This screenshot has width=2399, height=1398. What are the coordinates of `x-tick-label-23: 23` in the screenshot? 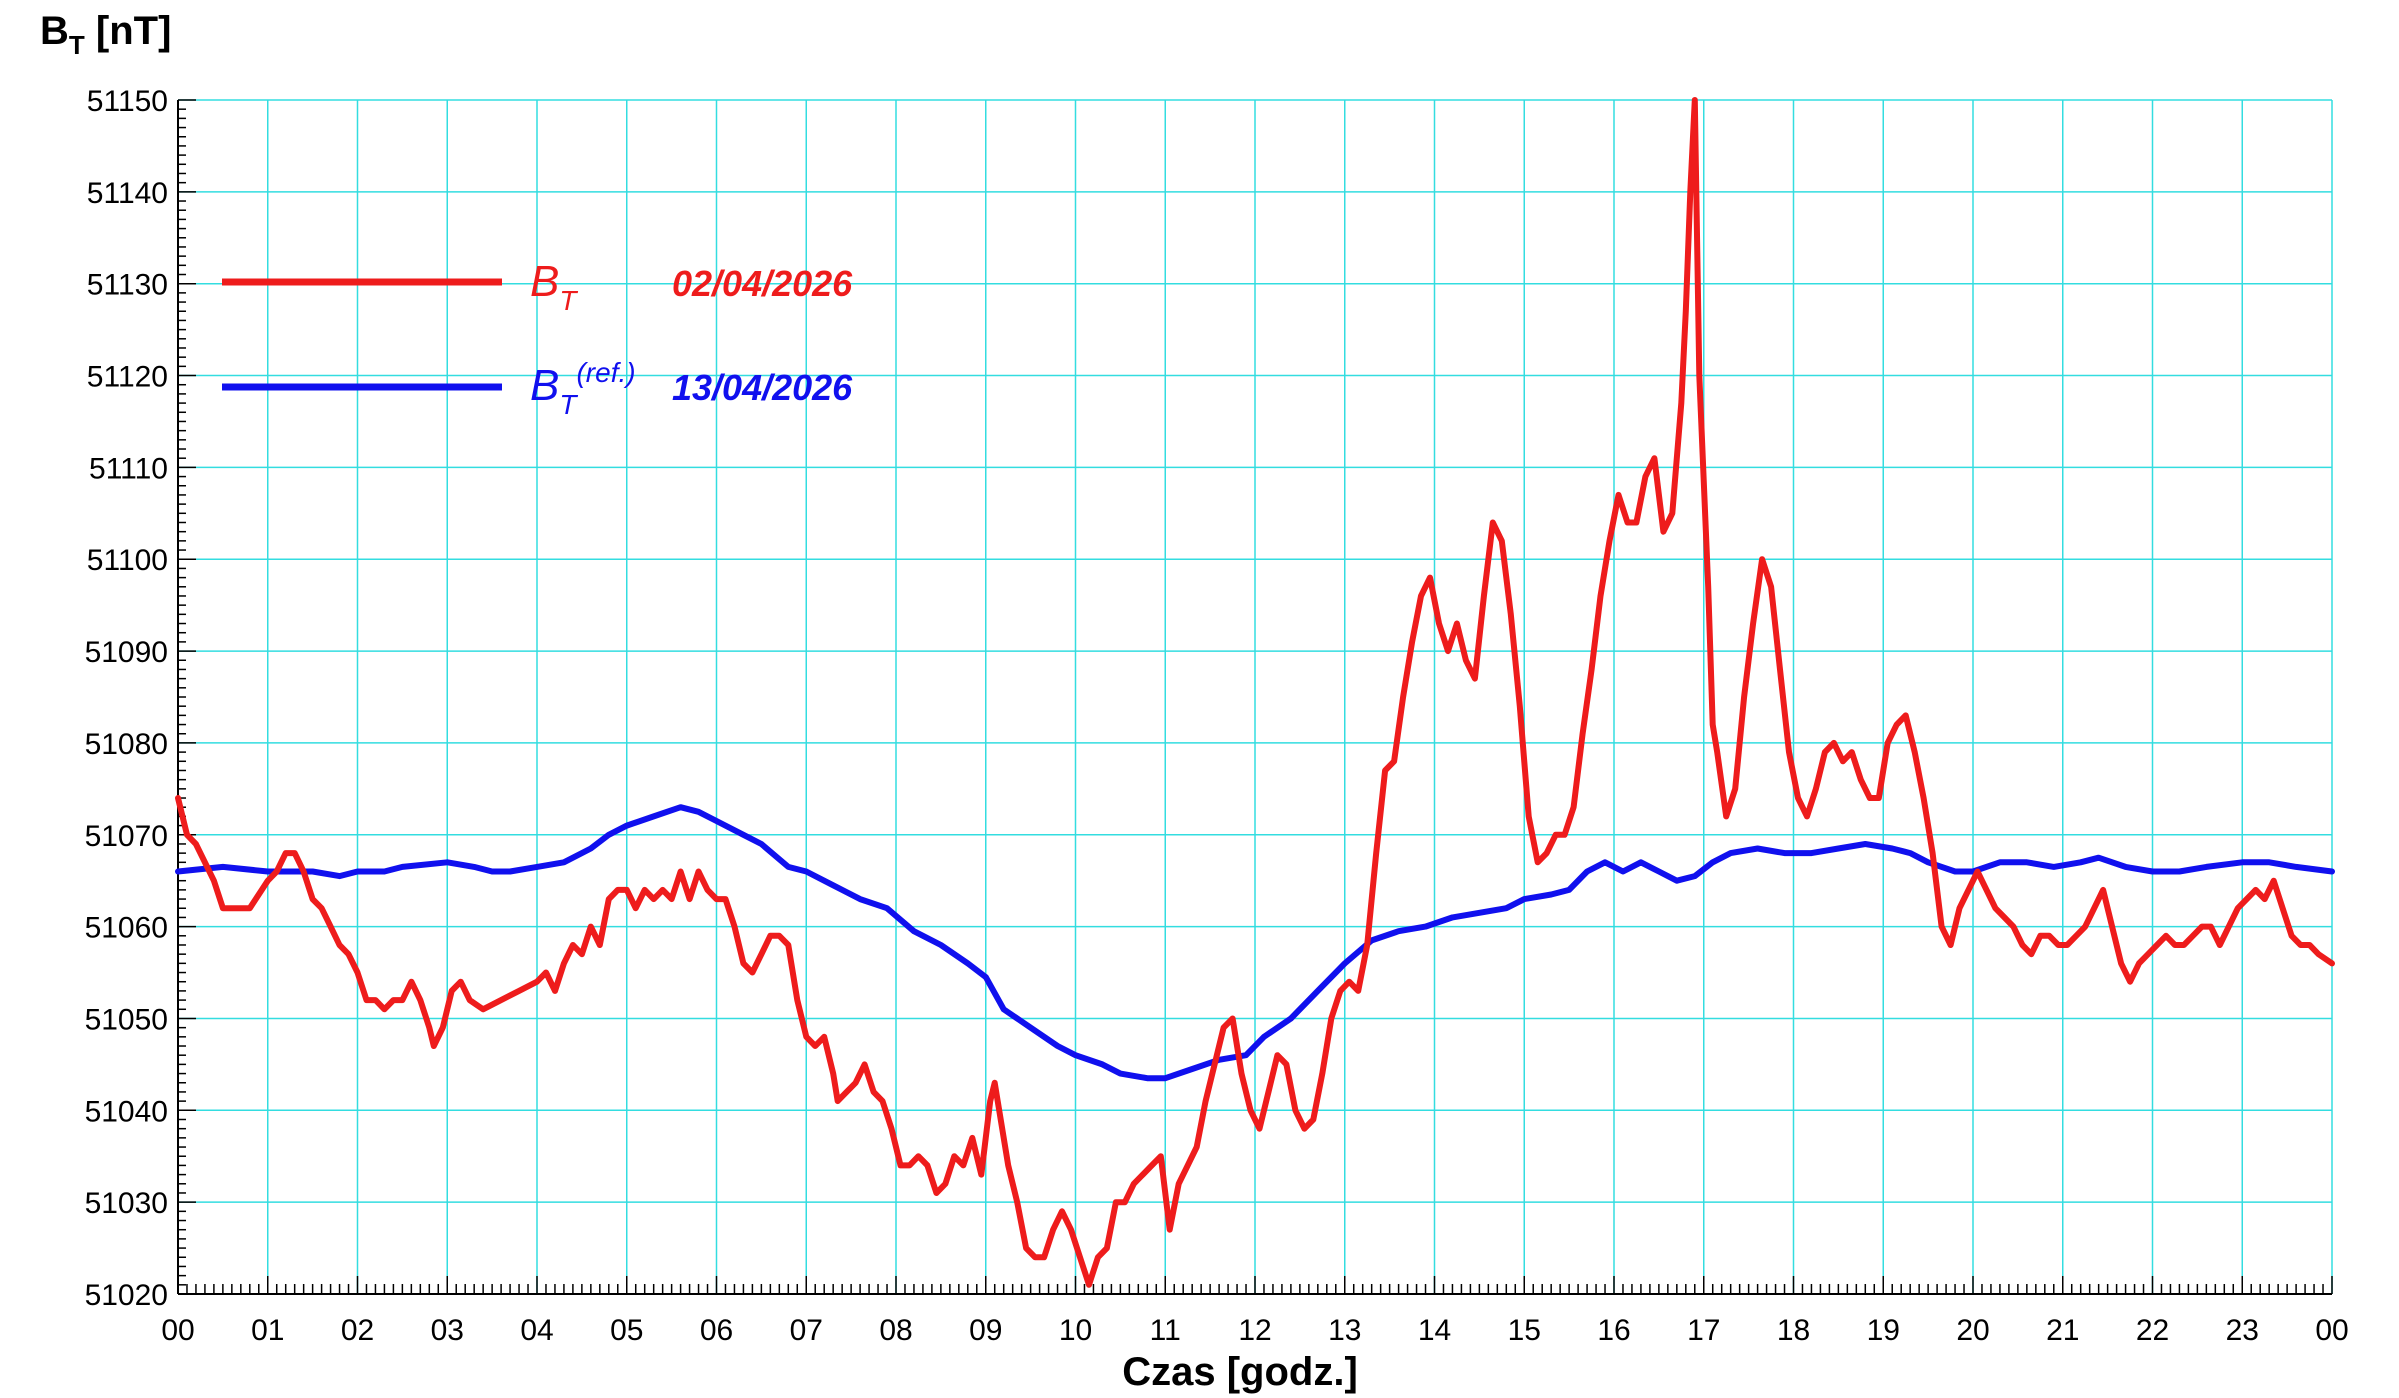 It's located at (2242, 1330).